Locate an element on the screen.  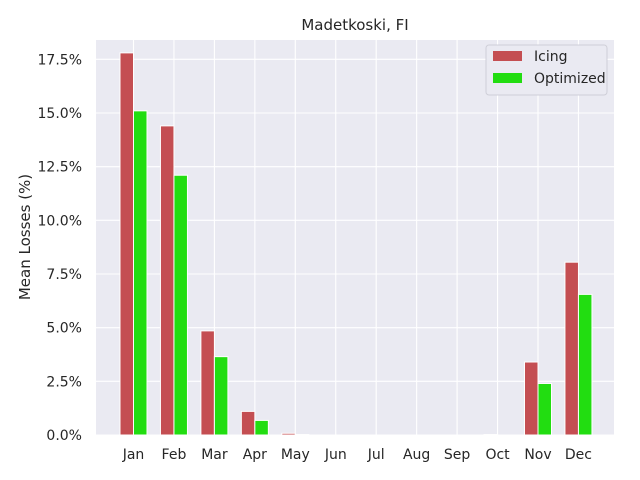
y-tick-label: 15.0% is located at coordinates (60, 114).